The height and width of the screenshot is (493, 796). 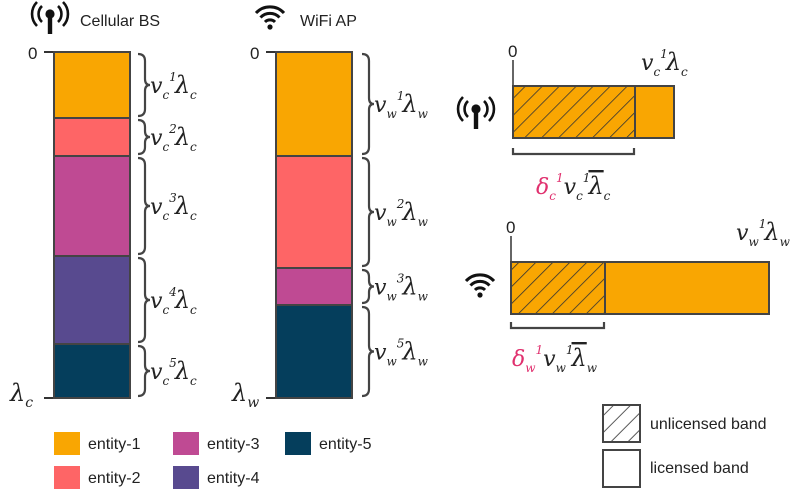 What do you see at coordinates (32, 53) in the screenshot?
I see `cell-zero-label: 0` at bounding box center [32, 53].